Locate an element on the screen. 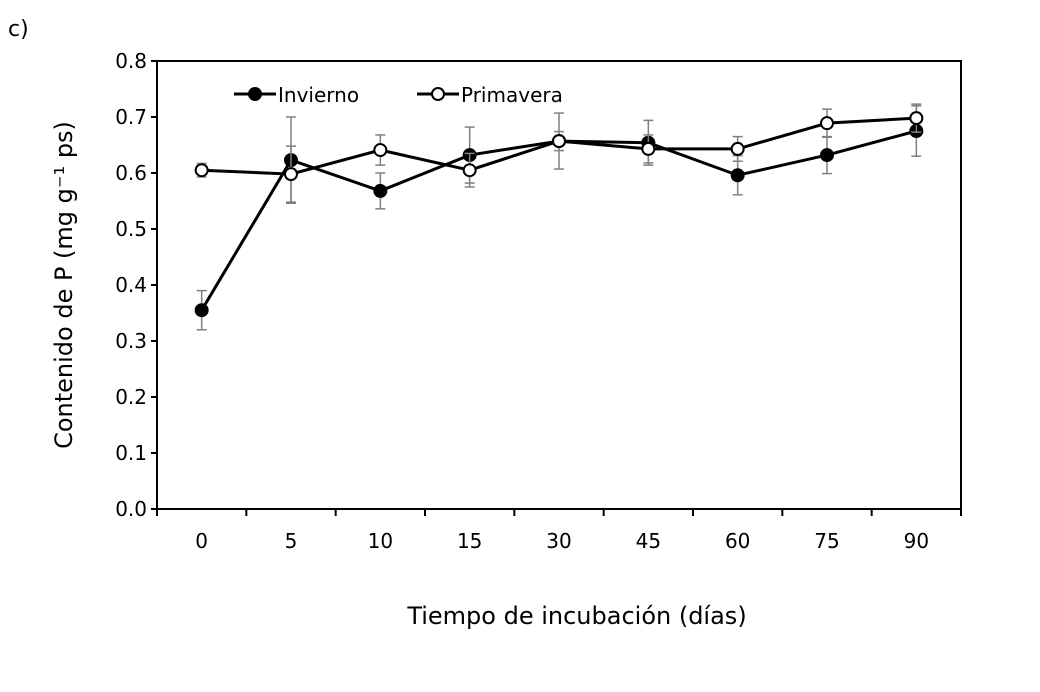  legend: Invierno Primavera is located at coordinates (398, 95).